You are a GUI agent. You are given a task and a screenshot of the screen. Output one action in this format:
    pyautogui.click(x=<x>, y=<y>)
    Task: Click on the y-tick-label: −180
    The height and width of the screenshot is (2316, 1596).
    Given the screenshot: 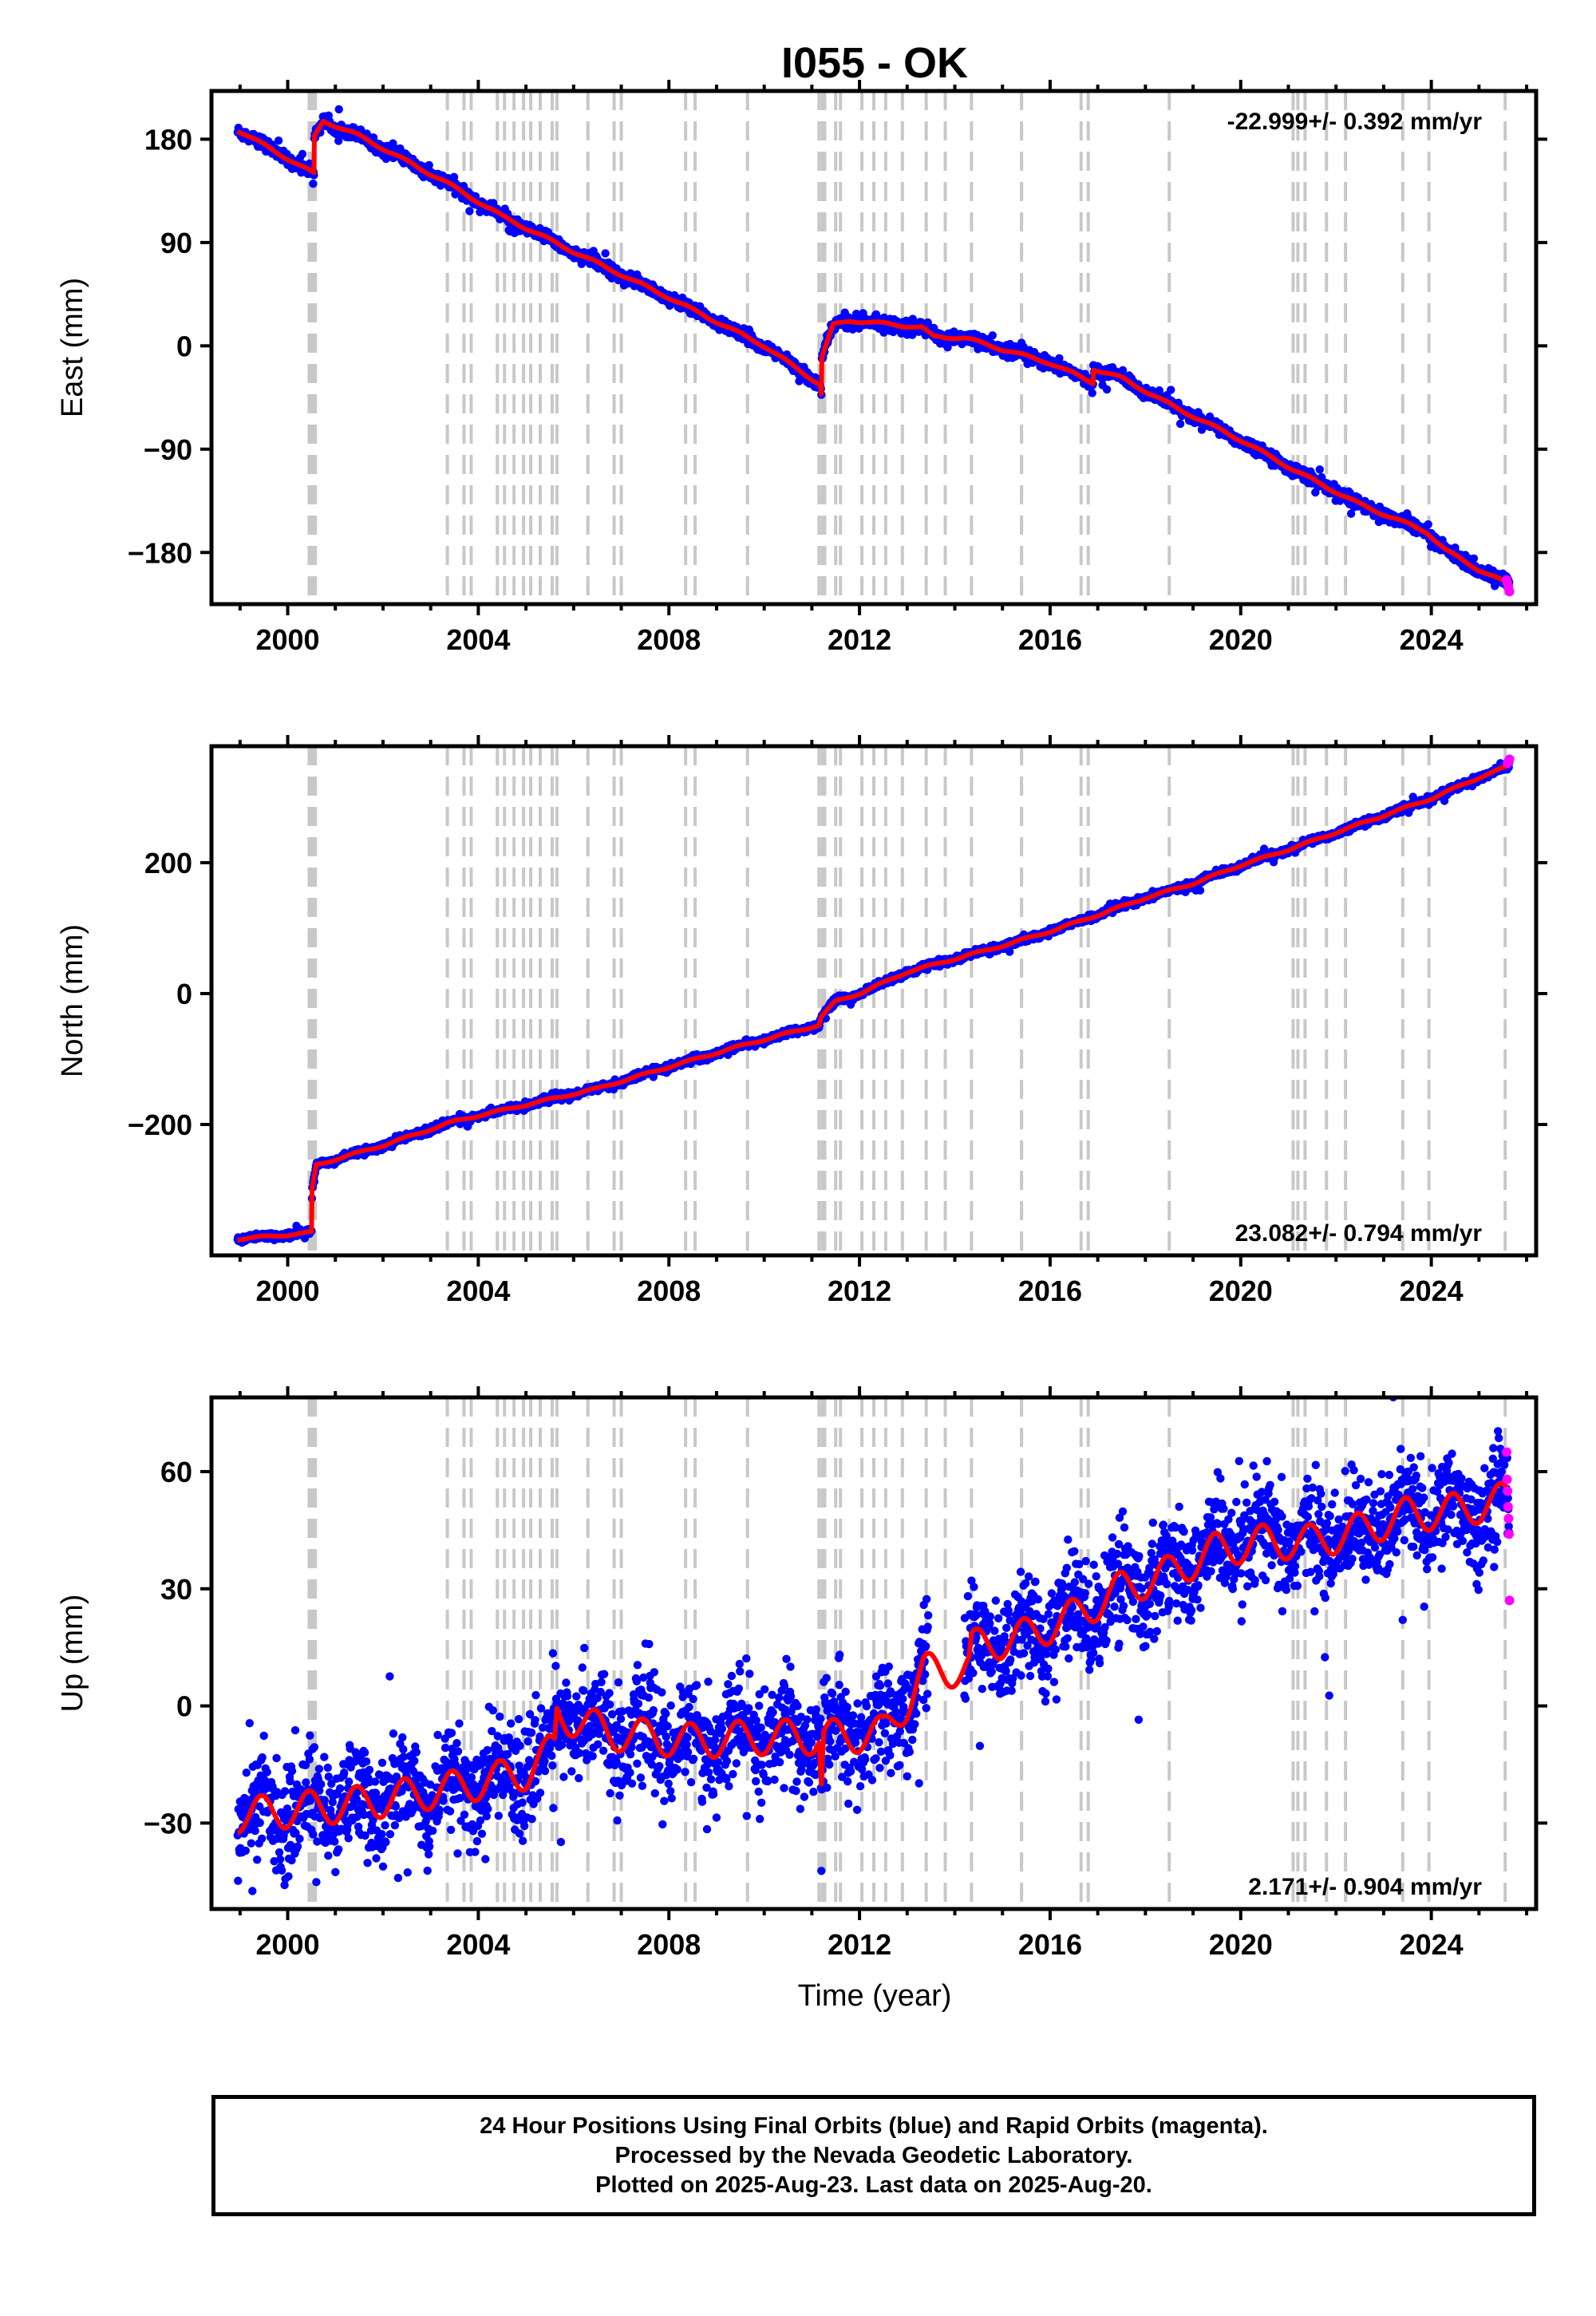 What is the action you would take?
    pyautogui.click(x=160, y=552)
    